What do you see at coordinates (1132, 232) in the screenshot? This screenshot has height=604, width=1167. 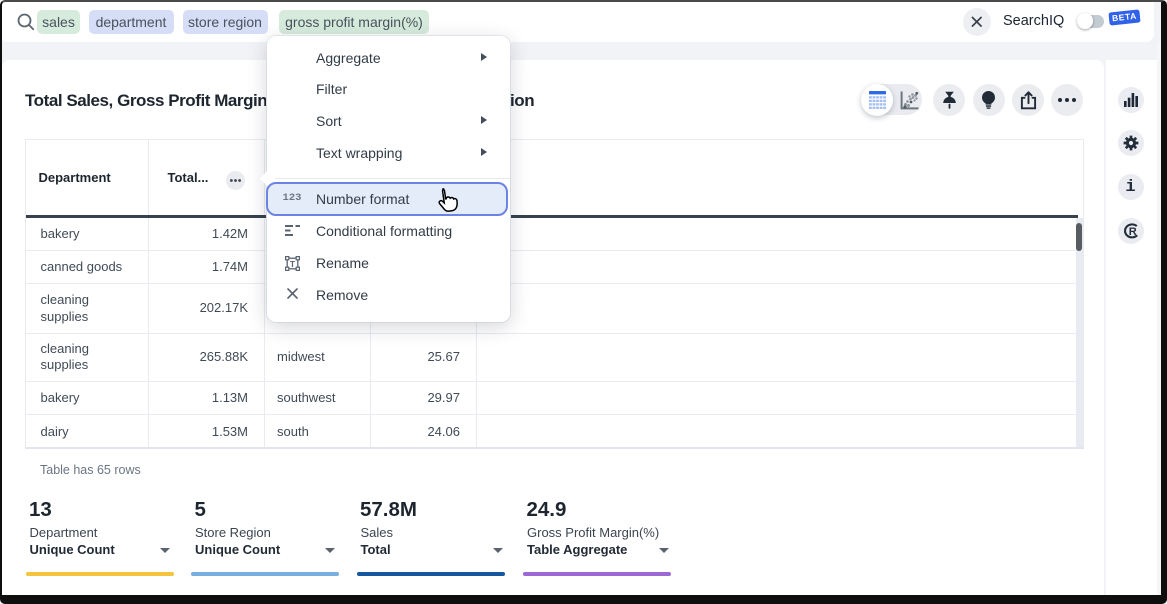 I see `svg-text: R` at bounding box center [1132, 232].